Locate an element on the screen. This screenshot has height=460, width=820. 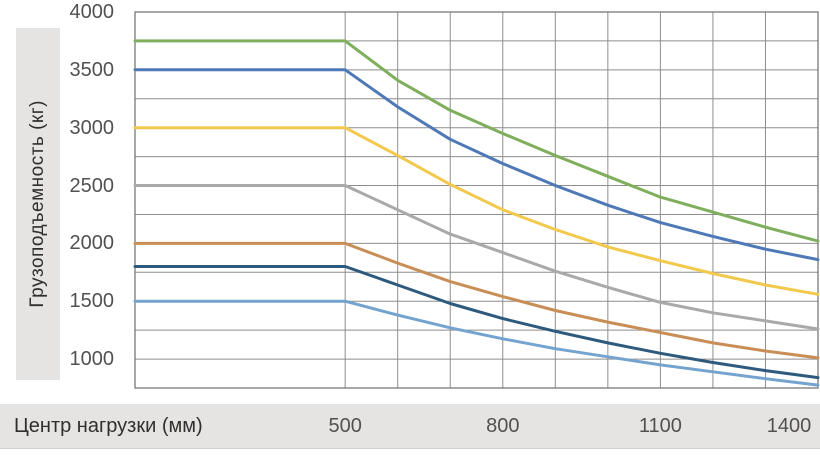
y-tick-label: 4000 is located at coordinates (92, 12).